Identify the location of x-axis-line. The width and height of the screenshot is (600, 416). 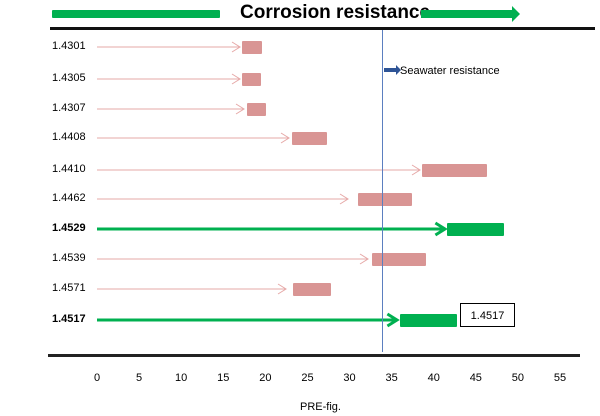
(314, 355).